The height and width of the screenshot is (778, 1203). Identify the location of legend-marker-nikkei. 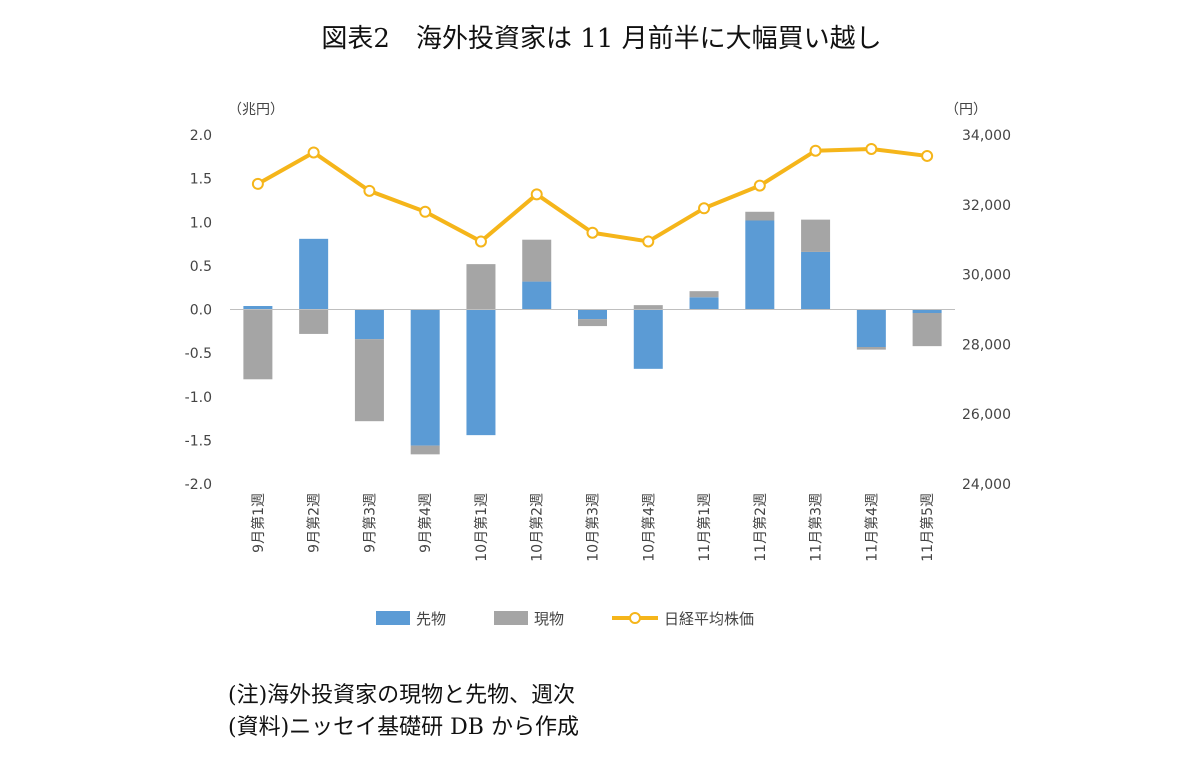
(635, 618).